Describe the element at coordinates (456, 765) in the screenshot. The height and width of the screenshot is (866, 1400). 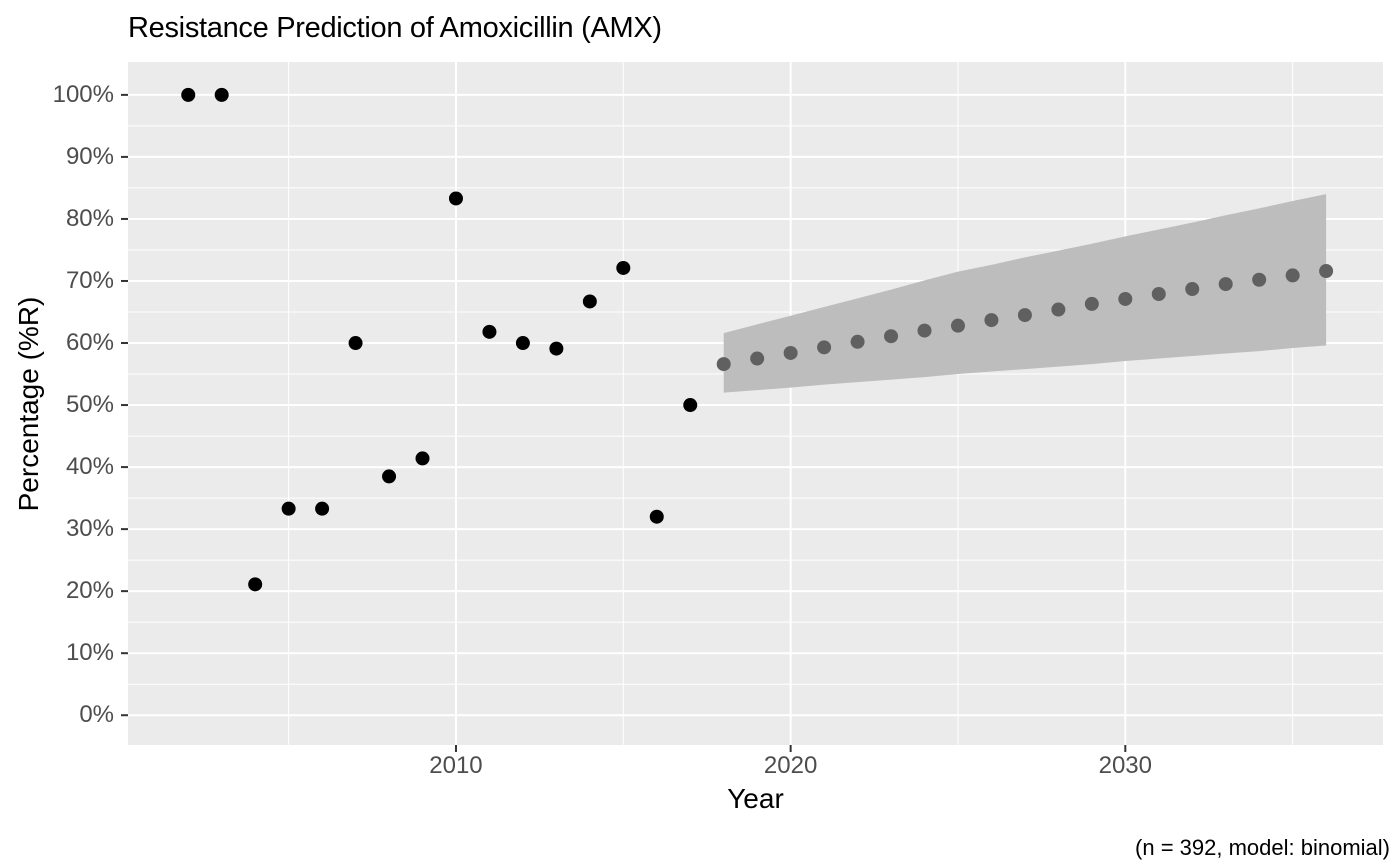
I see `x-tick-label: 2010` at that location.